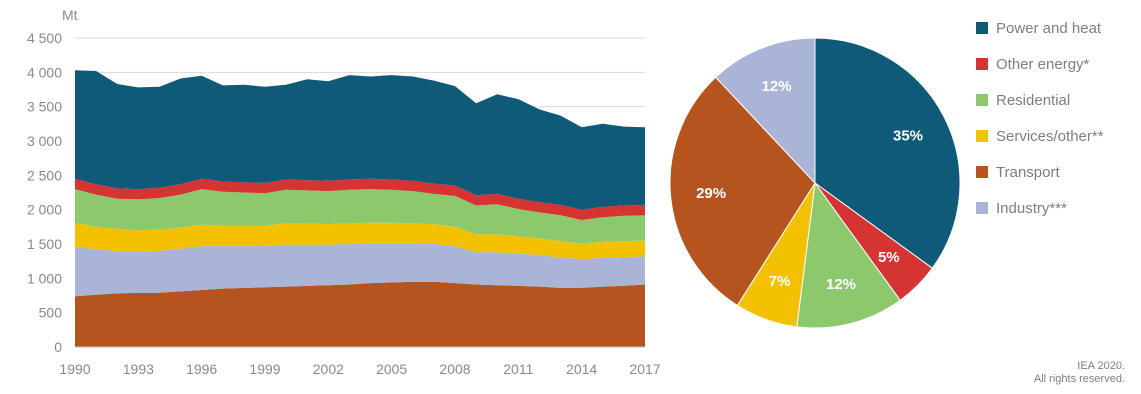 This screenshot has width=1141, height=394. I want to click on x-tick-label: 2014, so click(581, 369).